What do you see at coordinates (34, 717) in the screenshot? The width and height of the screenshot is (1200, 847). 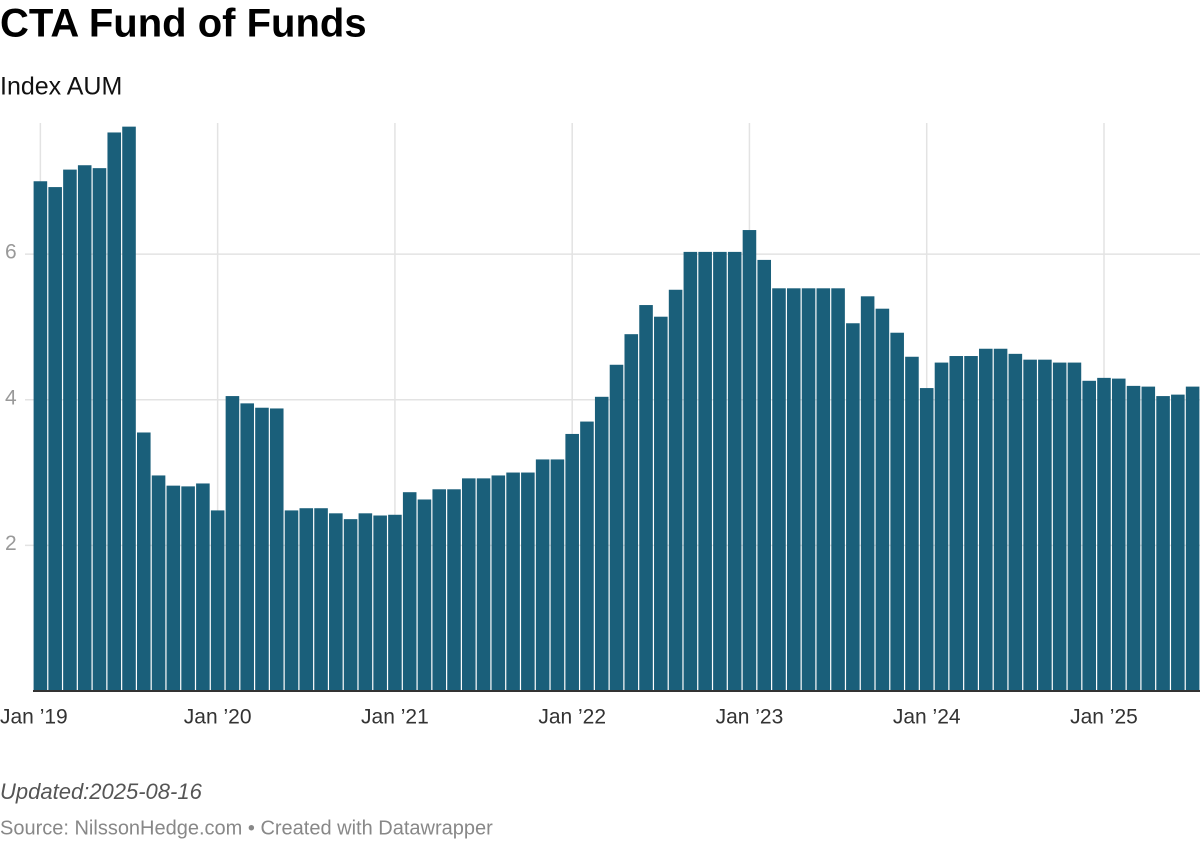 I see `x-tick-label: Jan ’19` at bounding box center [34, 717].